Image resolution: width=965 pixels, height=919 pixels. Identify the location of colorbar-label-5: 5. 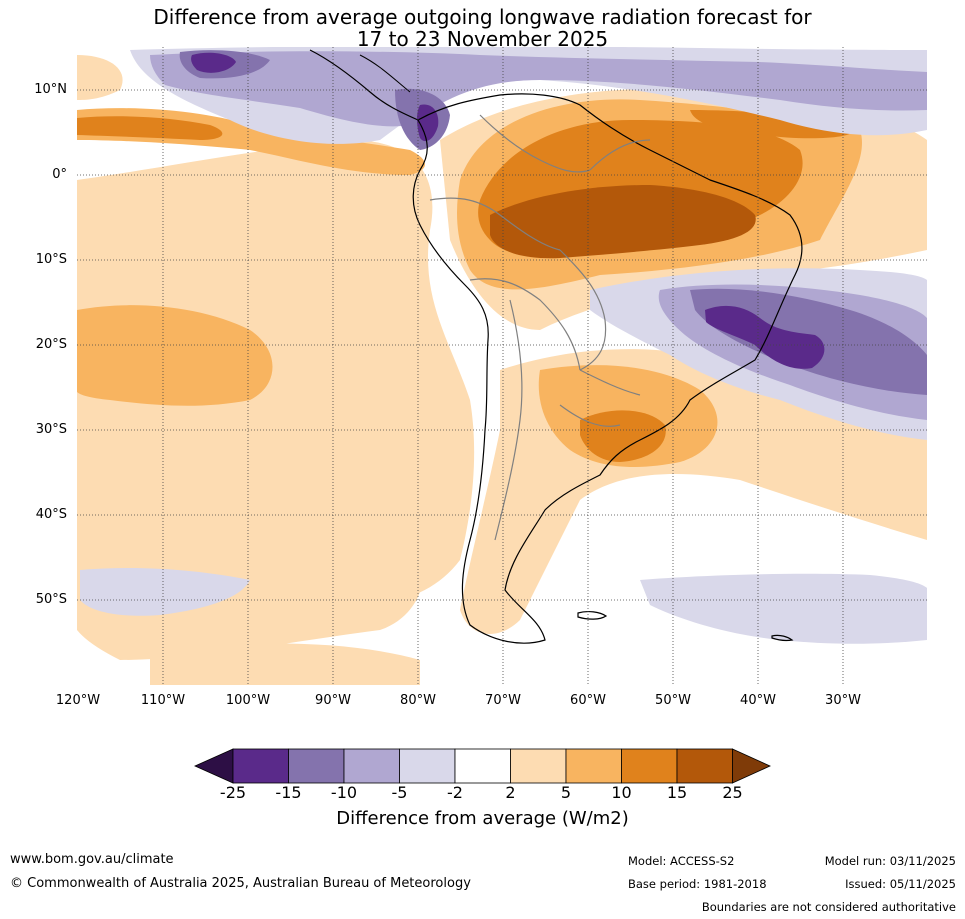
(566, 792).